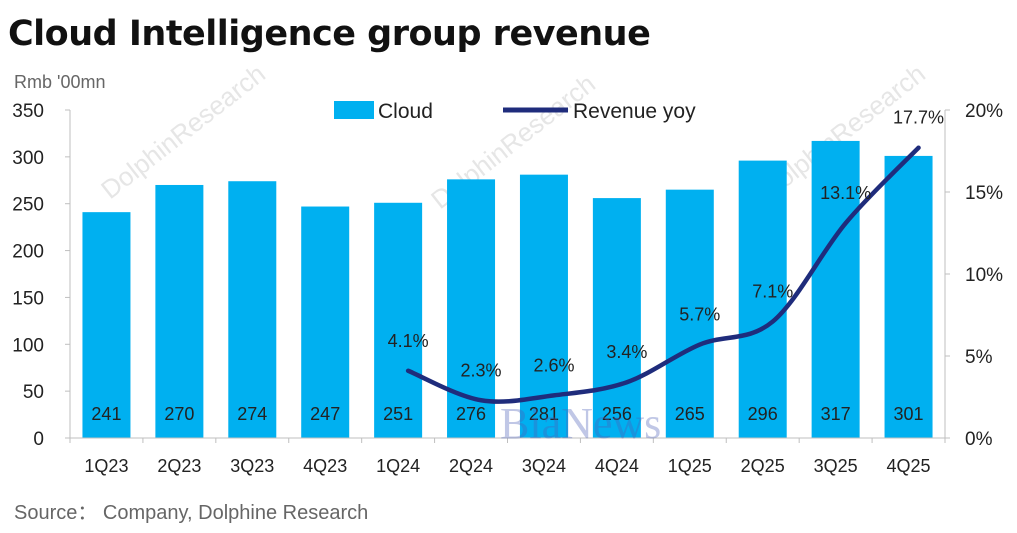  What do you see at coordinates (634, 111) in the screenshot?
I see `legend-label-revenue-yoy: Revenue yoy` at bounding box center [634, 111].